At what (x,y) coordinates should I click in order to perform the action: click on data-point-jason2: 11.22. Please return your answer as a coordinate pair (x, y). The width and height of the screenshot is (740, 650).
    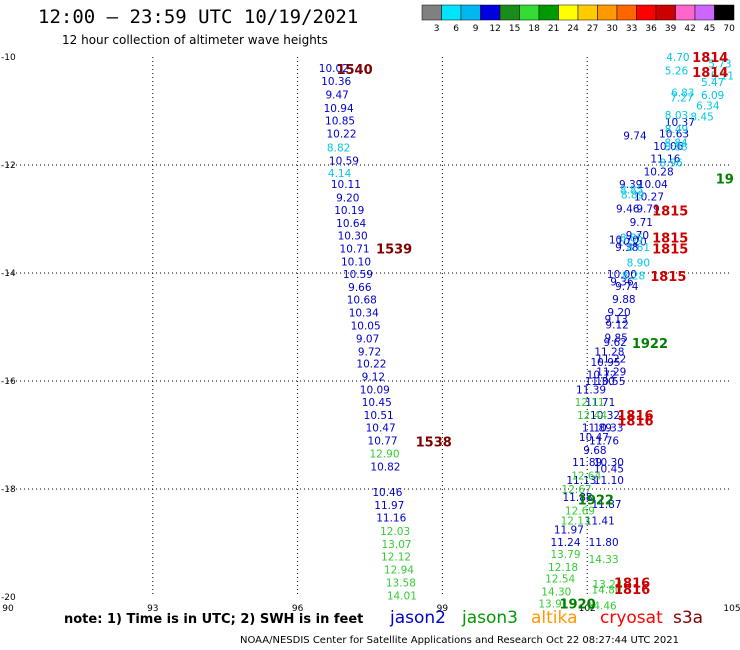
    Looking at the image, I should click on (611, 359).